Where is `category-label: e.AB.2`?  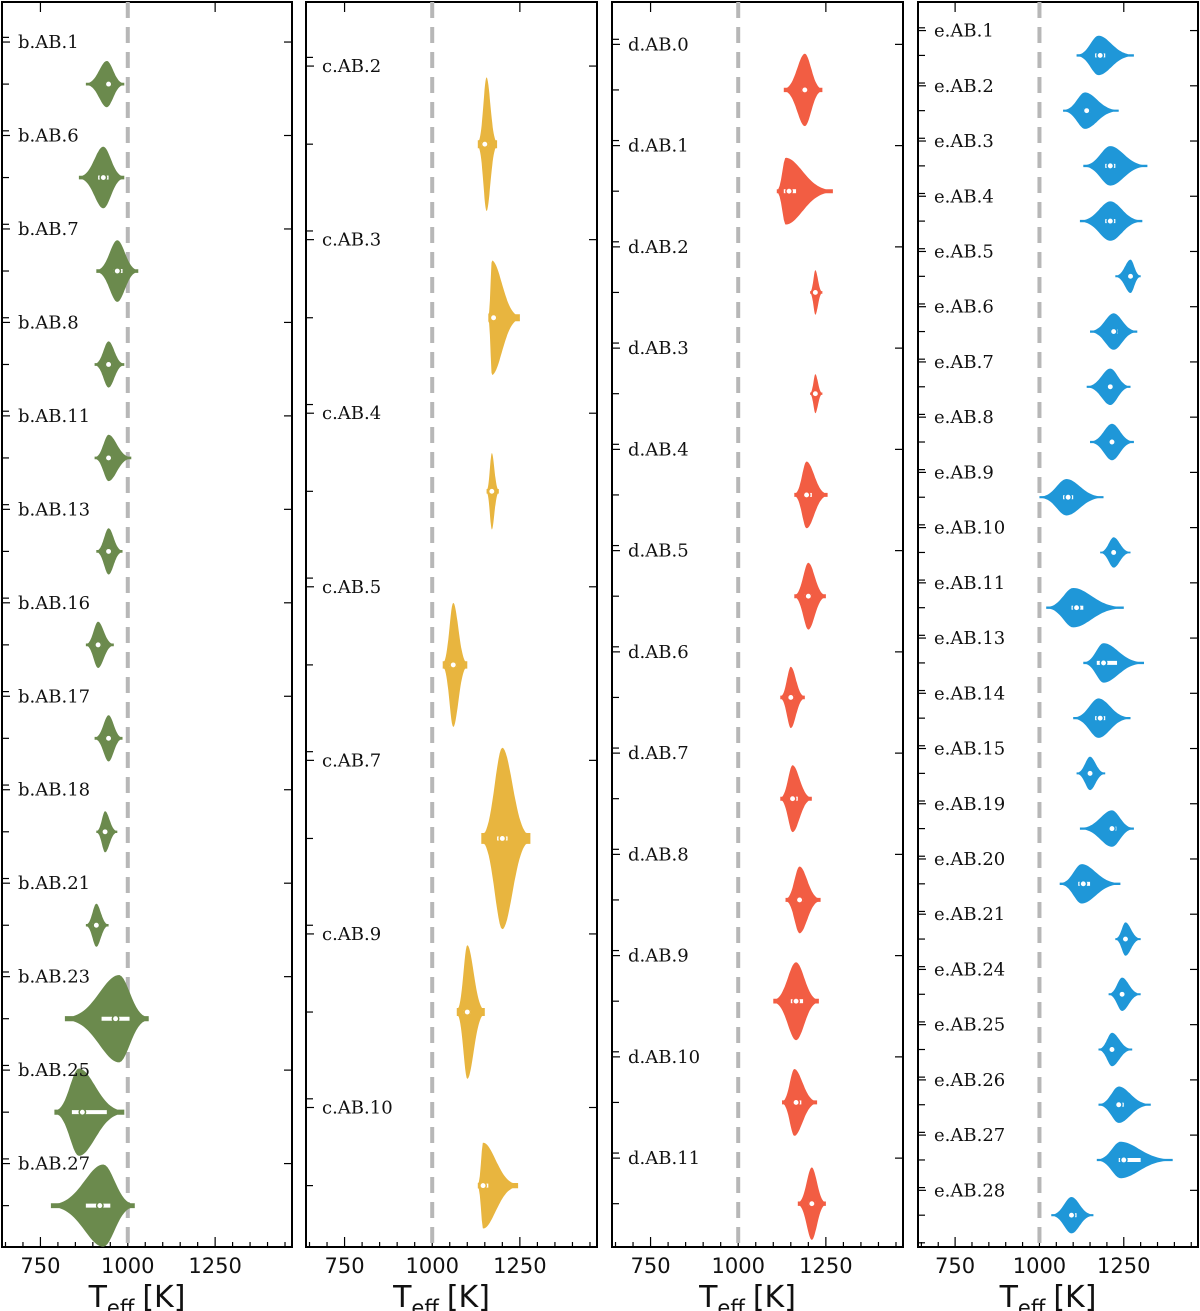 category-label: e.AB.2 is located at coordinates (964, 86).